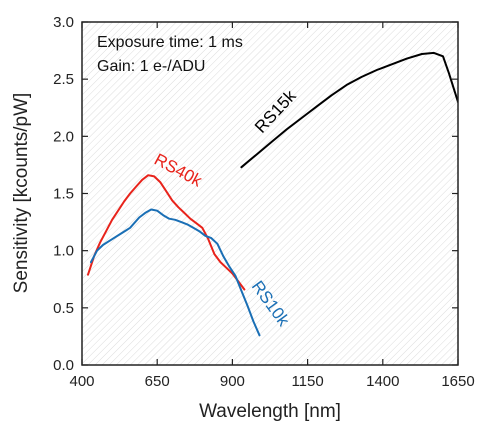  What do you see at coordinates (166, 232) in the screenshot?
I see `series-line-rs40k` at bounding box center [166, 232].